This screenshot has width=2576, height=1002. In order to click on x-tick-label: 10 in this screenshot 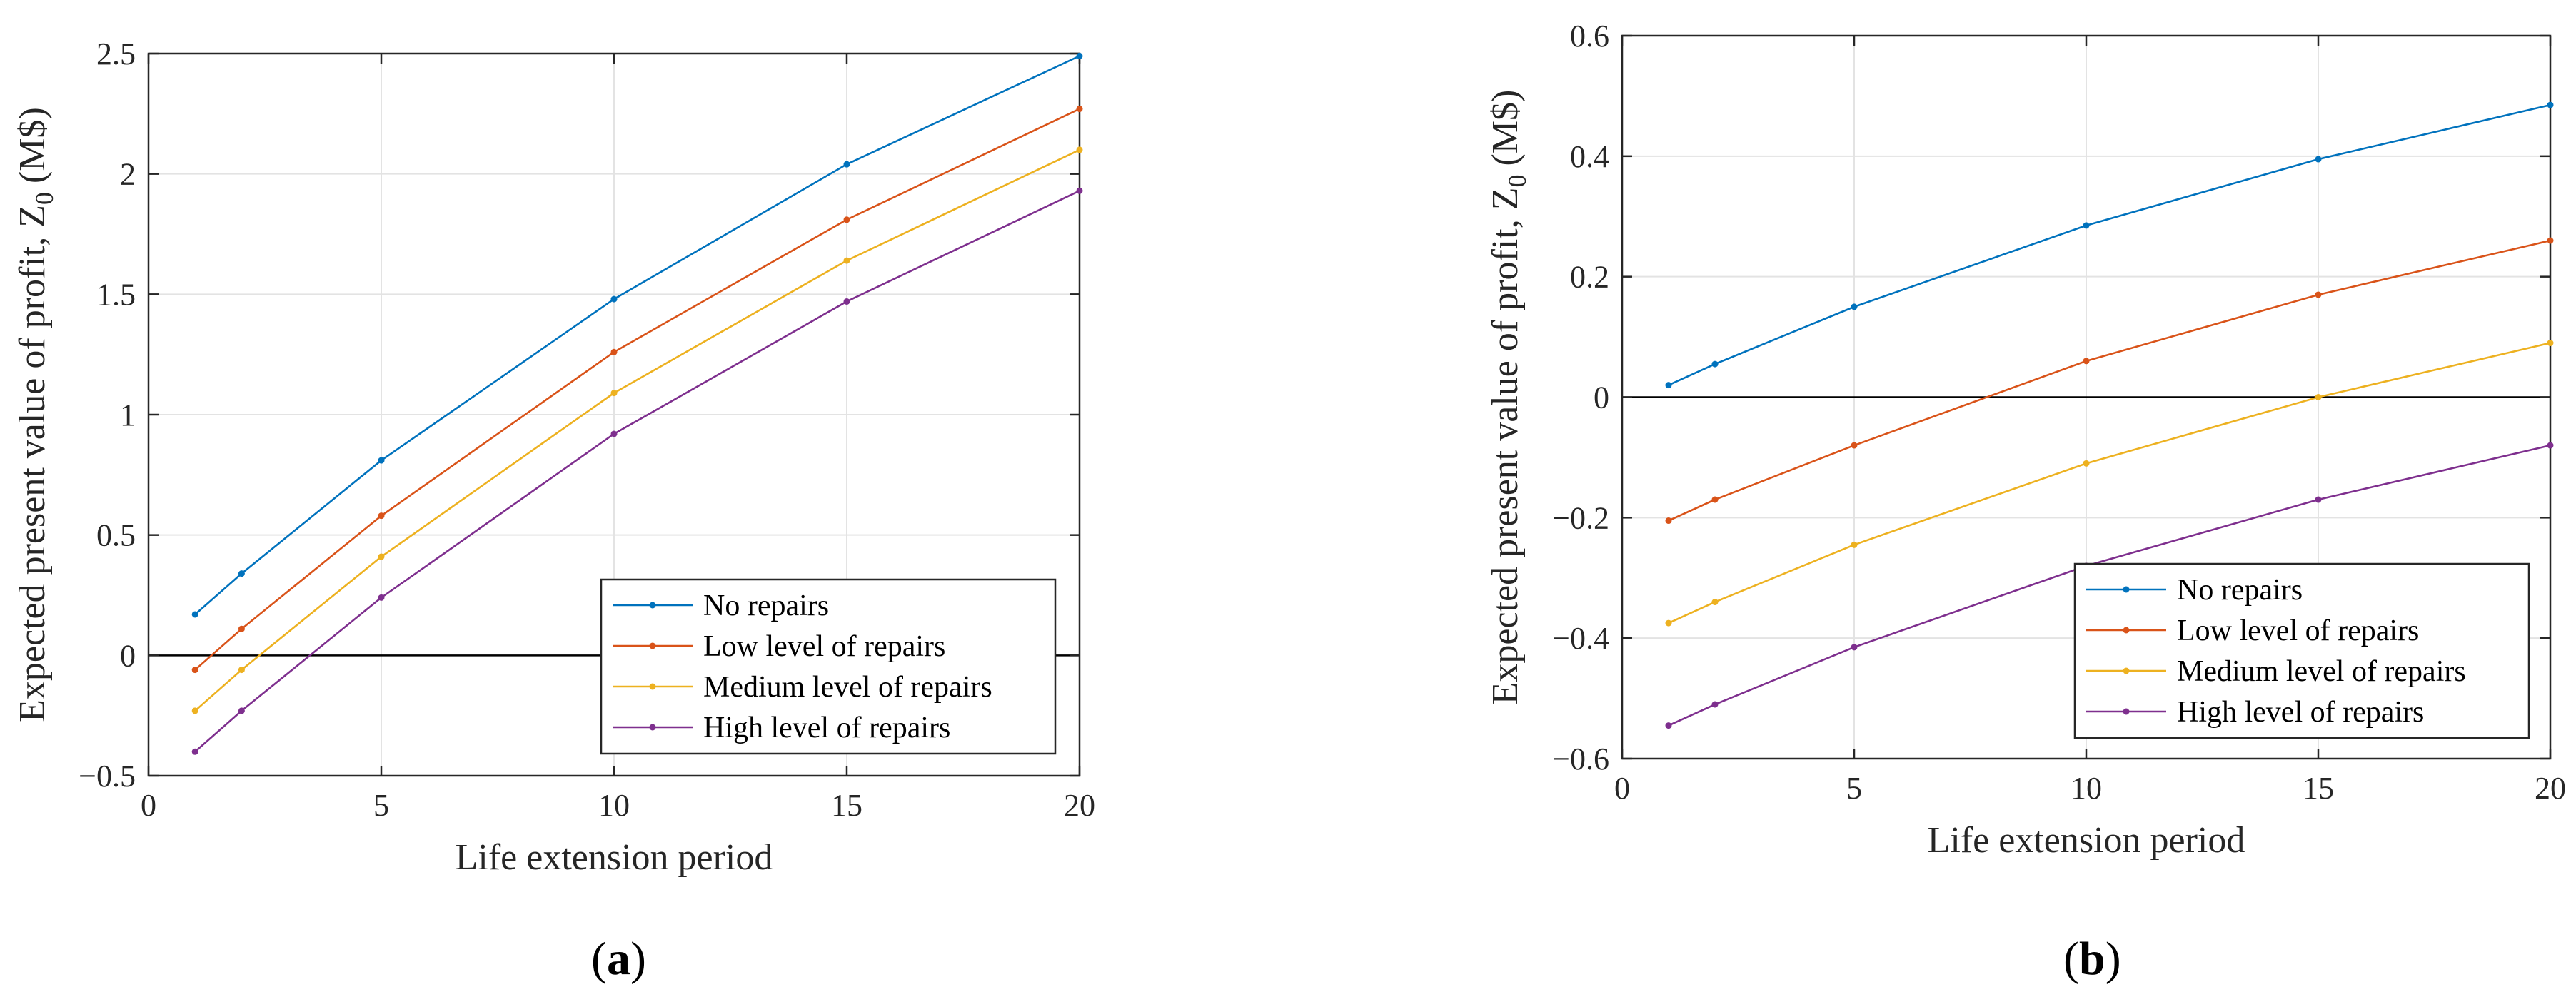, I will do `click(614, 805)`.